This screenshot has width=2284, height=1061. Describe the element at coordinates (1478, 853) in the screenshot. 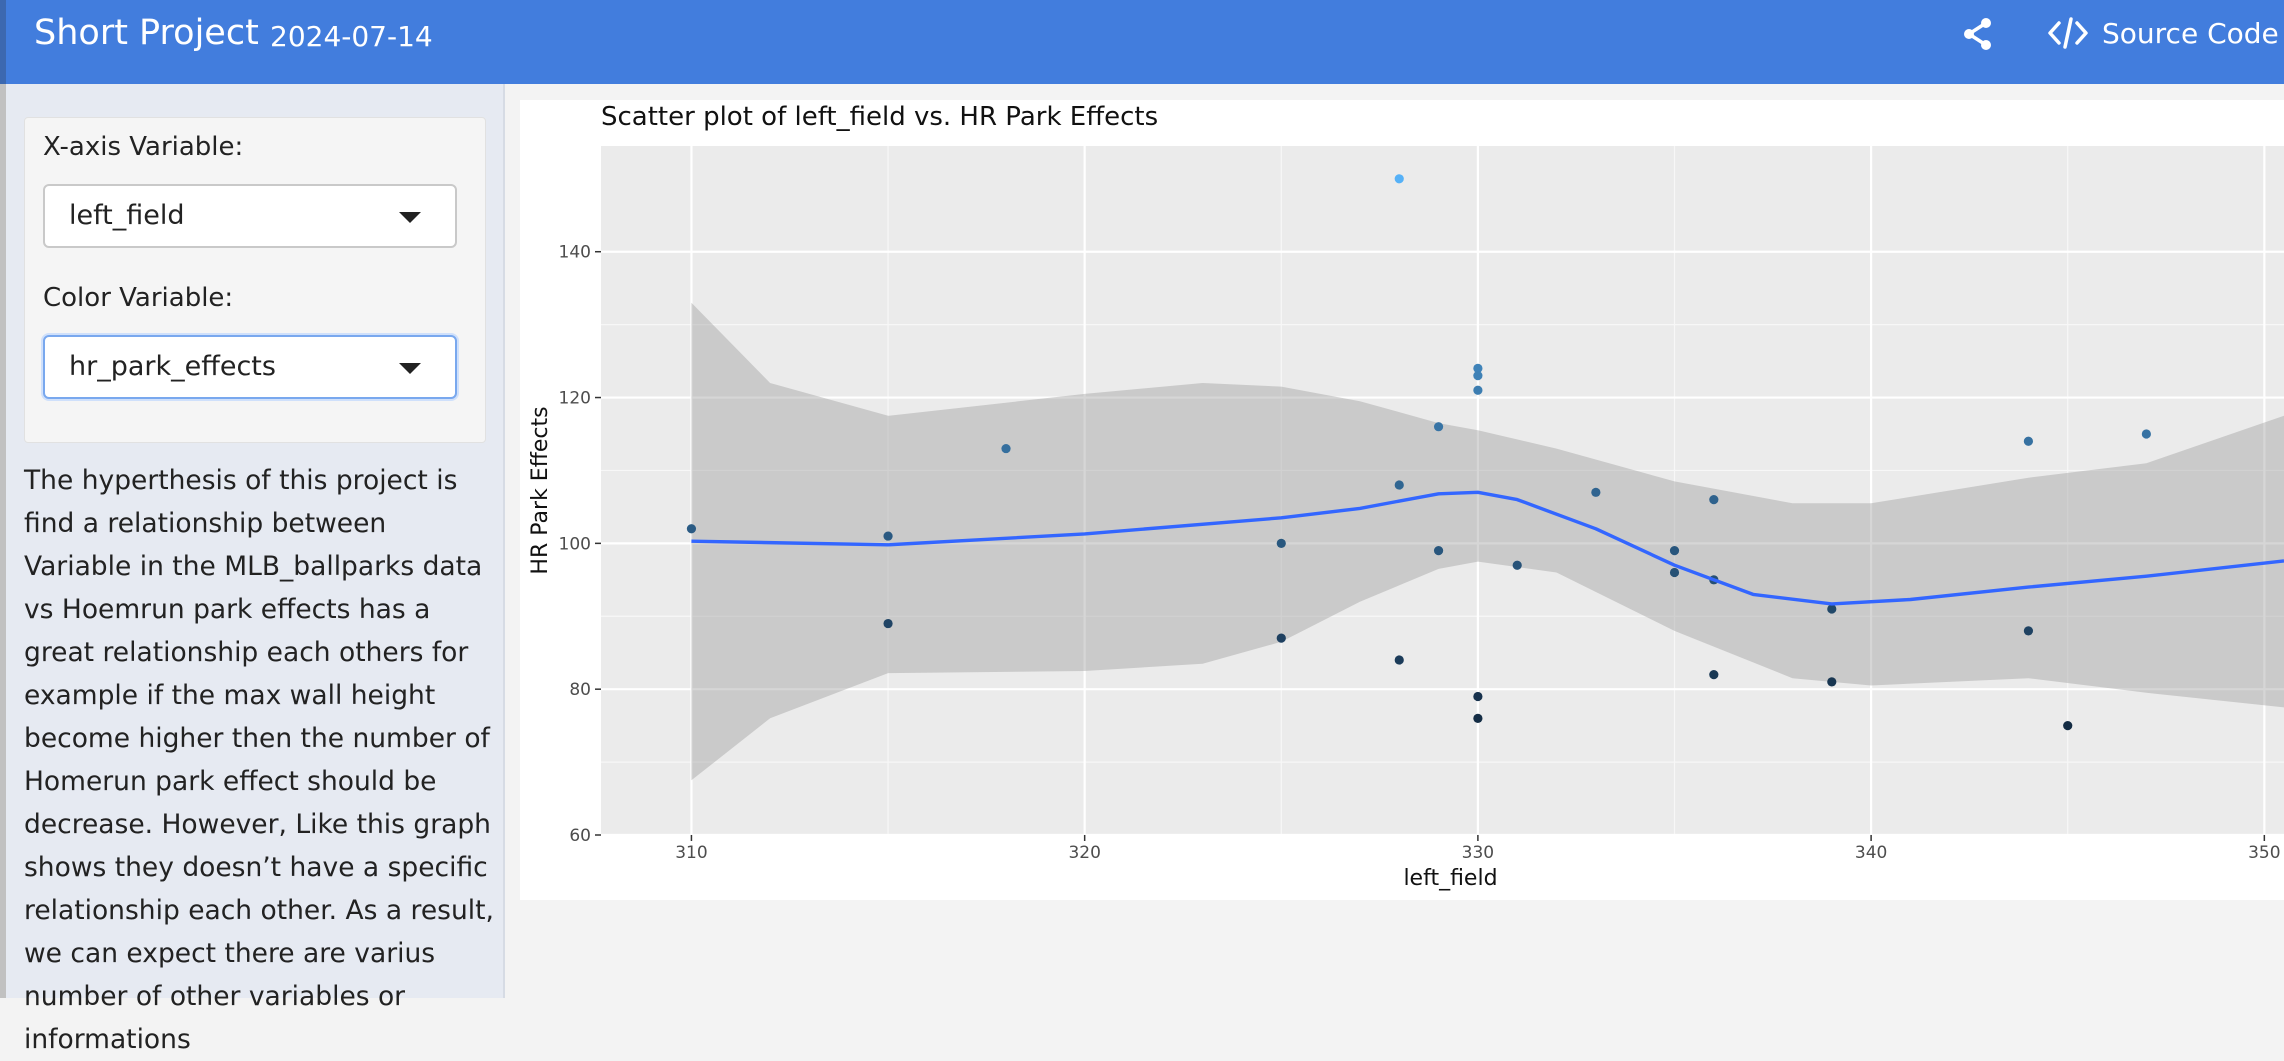

I see `x-tick-label: 330` at that location.